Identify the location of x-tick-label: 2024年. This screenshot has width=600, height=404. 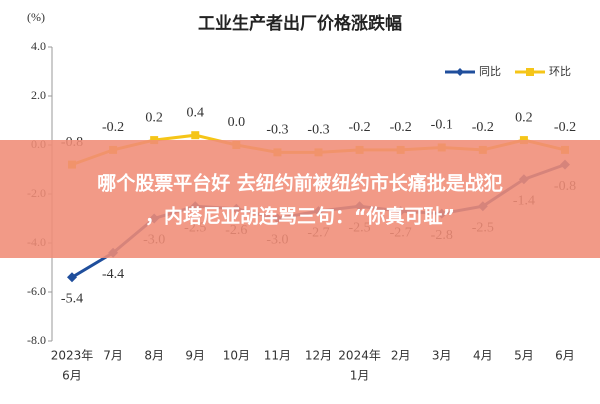
(359, 356).